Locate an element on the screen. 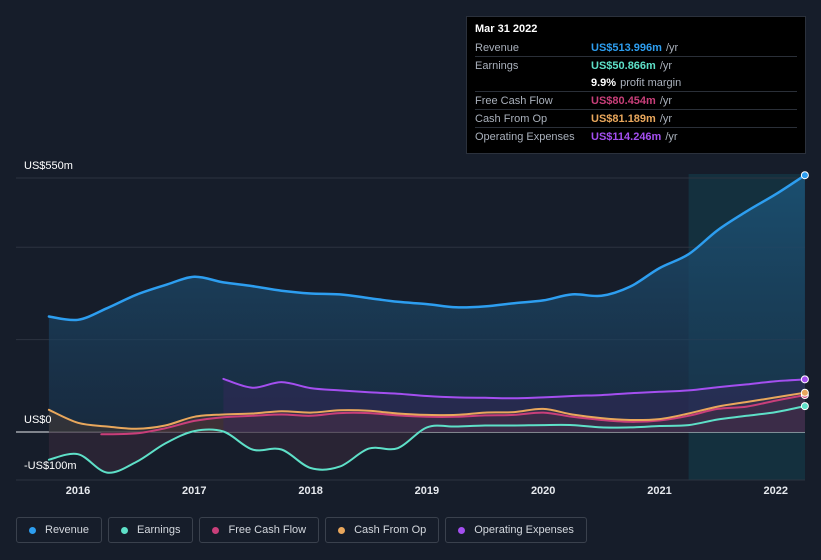 This screenshot has height=560, width=821. operating-expenses-dot-icon is located at coordinates (462, 530).